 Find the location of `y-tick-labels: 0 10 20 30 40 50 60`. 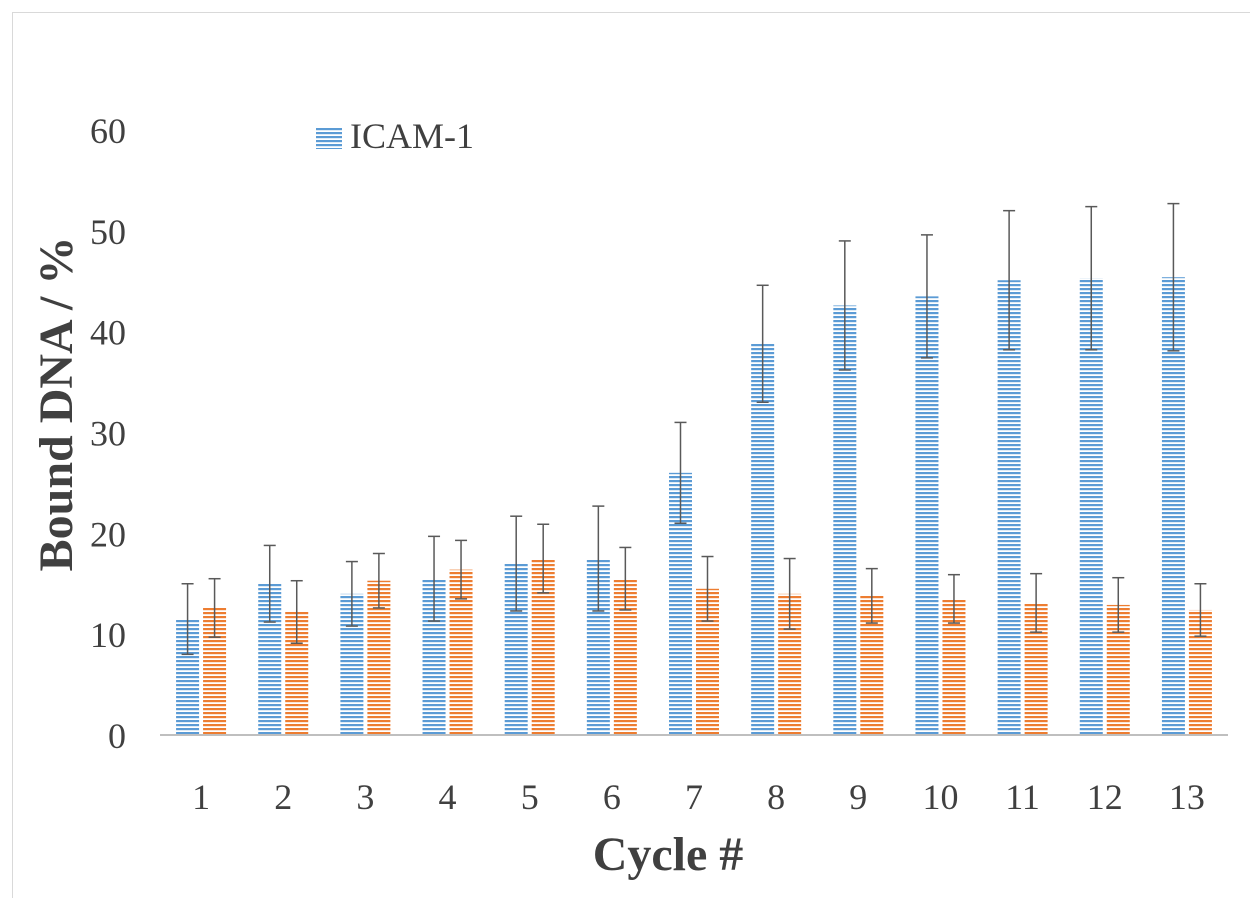

y-tick-labels: 0 10 20 30 40 50 60 is located at coordinates (108, 433).